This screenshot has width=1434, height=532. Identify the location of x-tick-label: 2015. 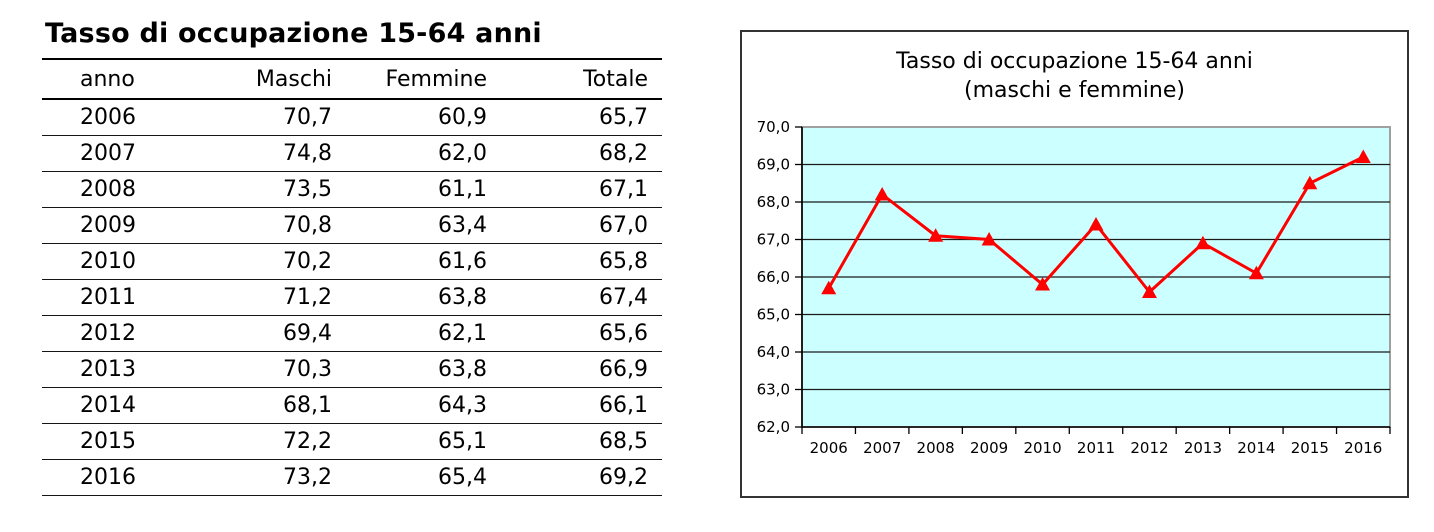
(1310, 448).